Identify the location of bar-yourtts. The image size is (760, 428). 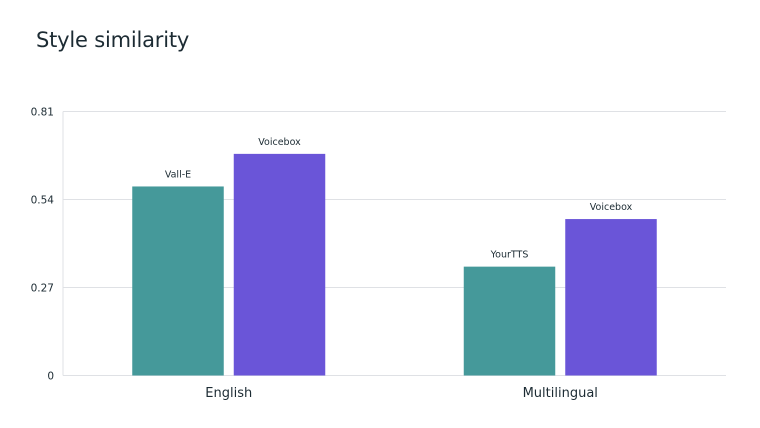
(509, 321).